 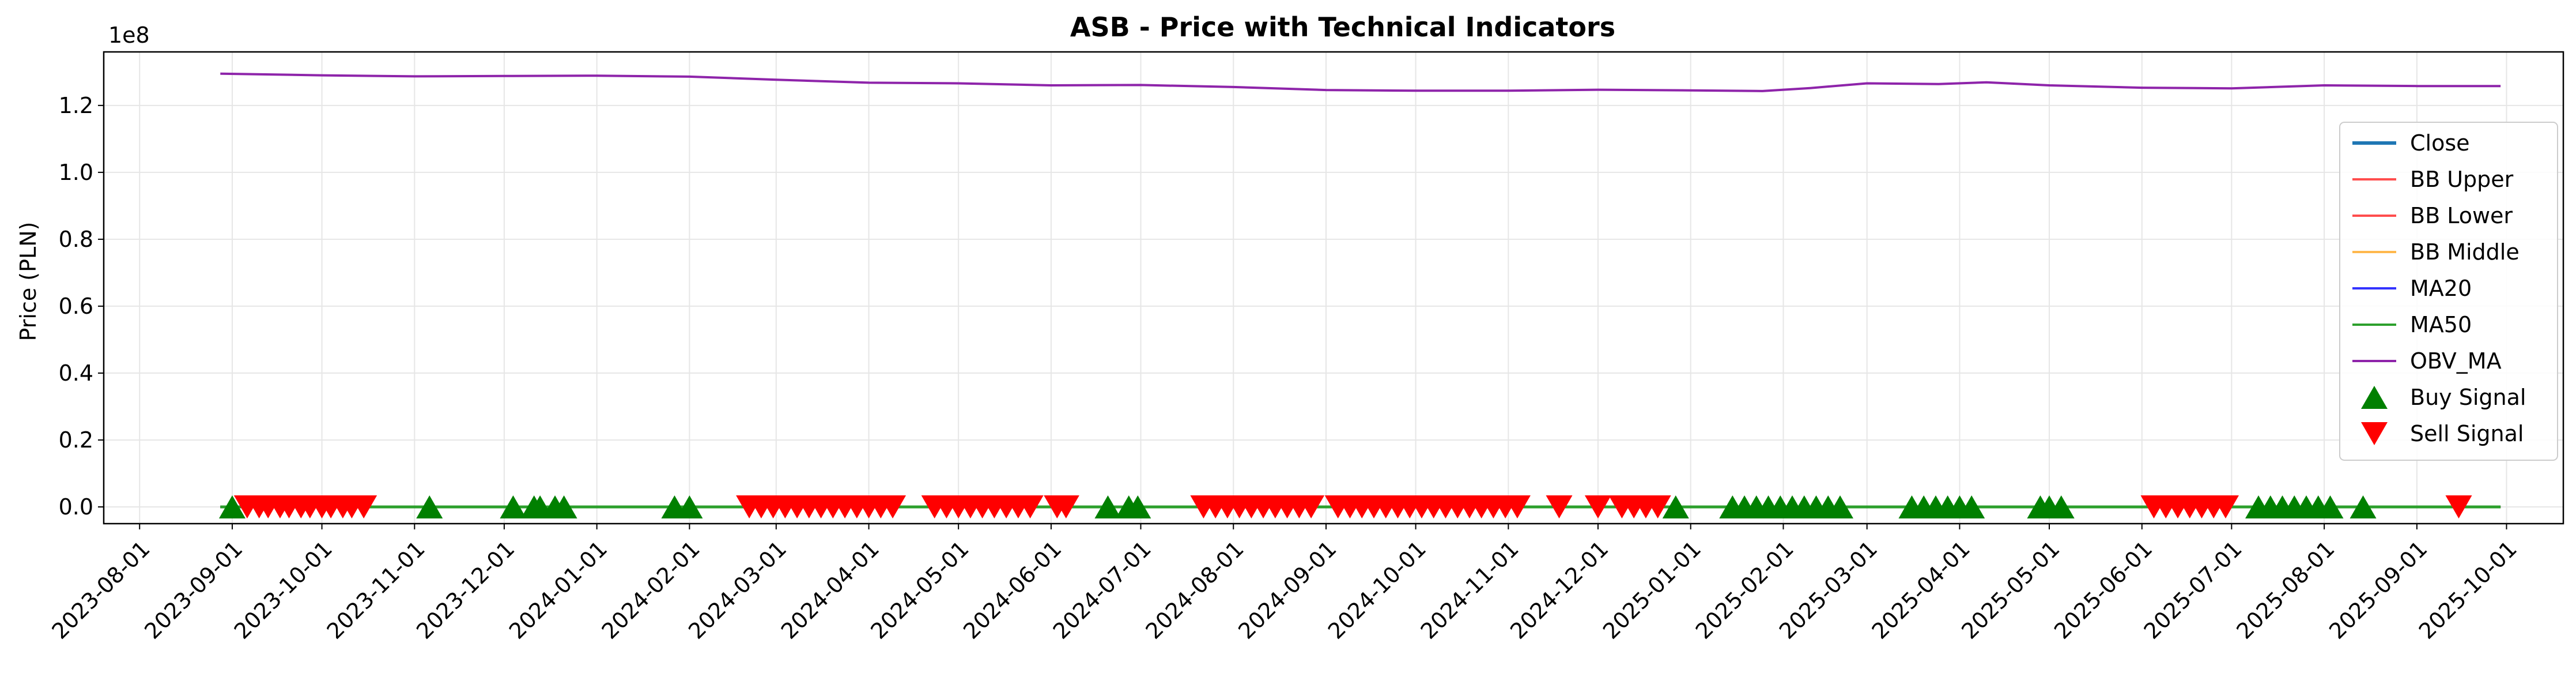 I want to click on y-tick-label: 0.6, so click(x=76, y=306).